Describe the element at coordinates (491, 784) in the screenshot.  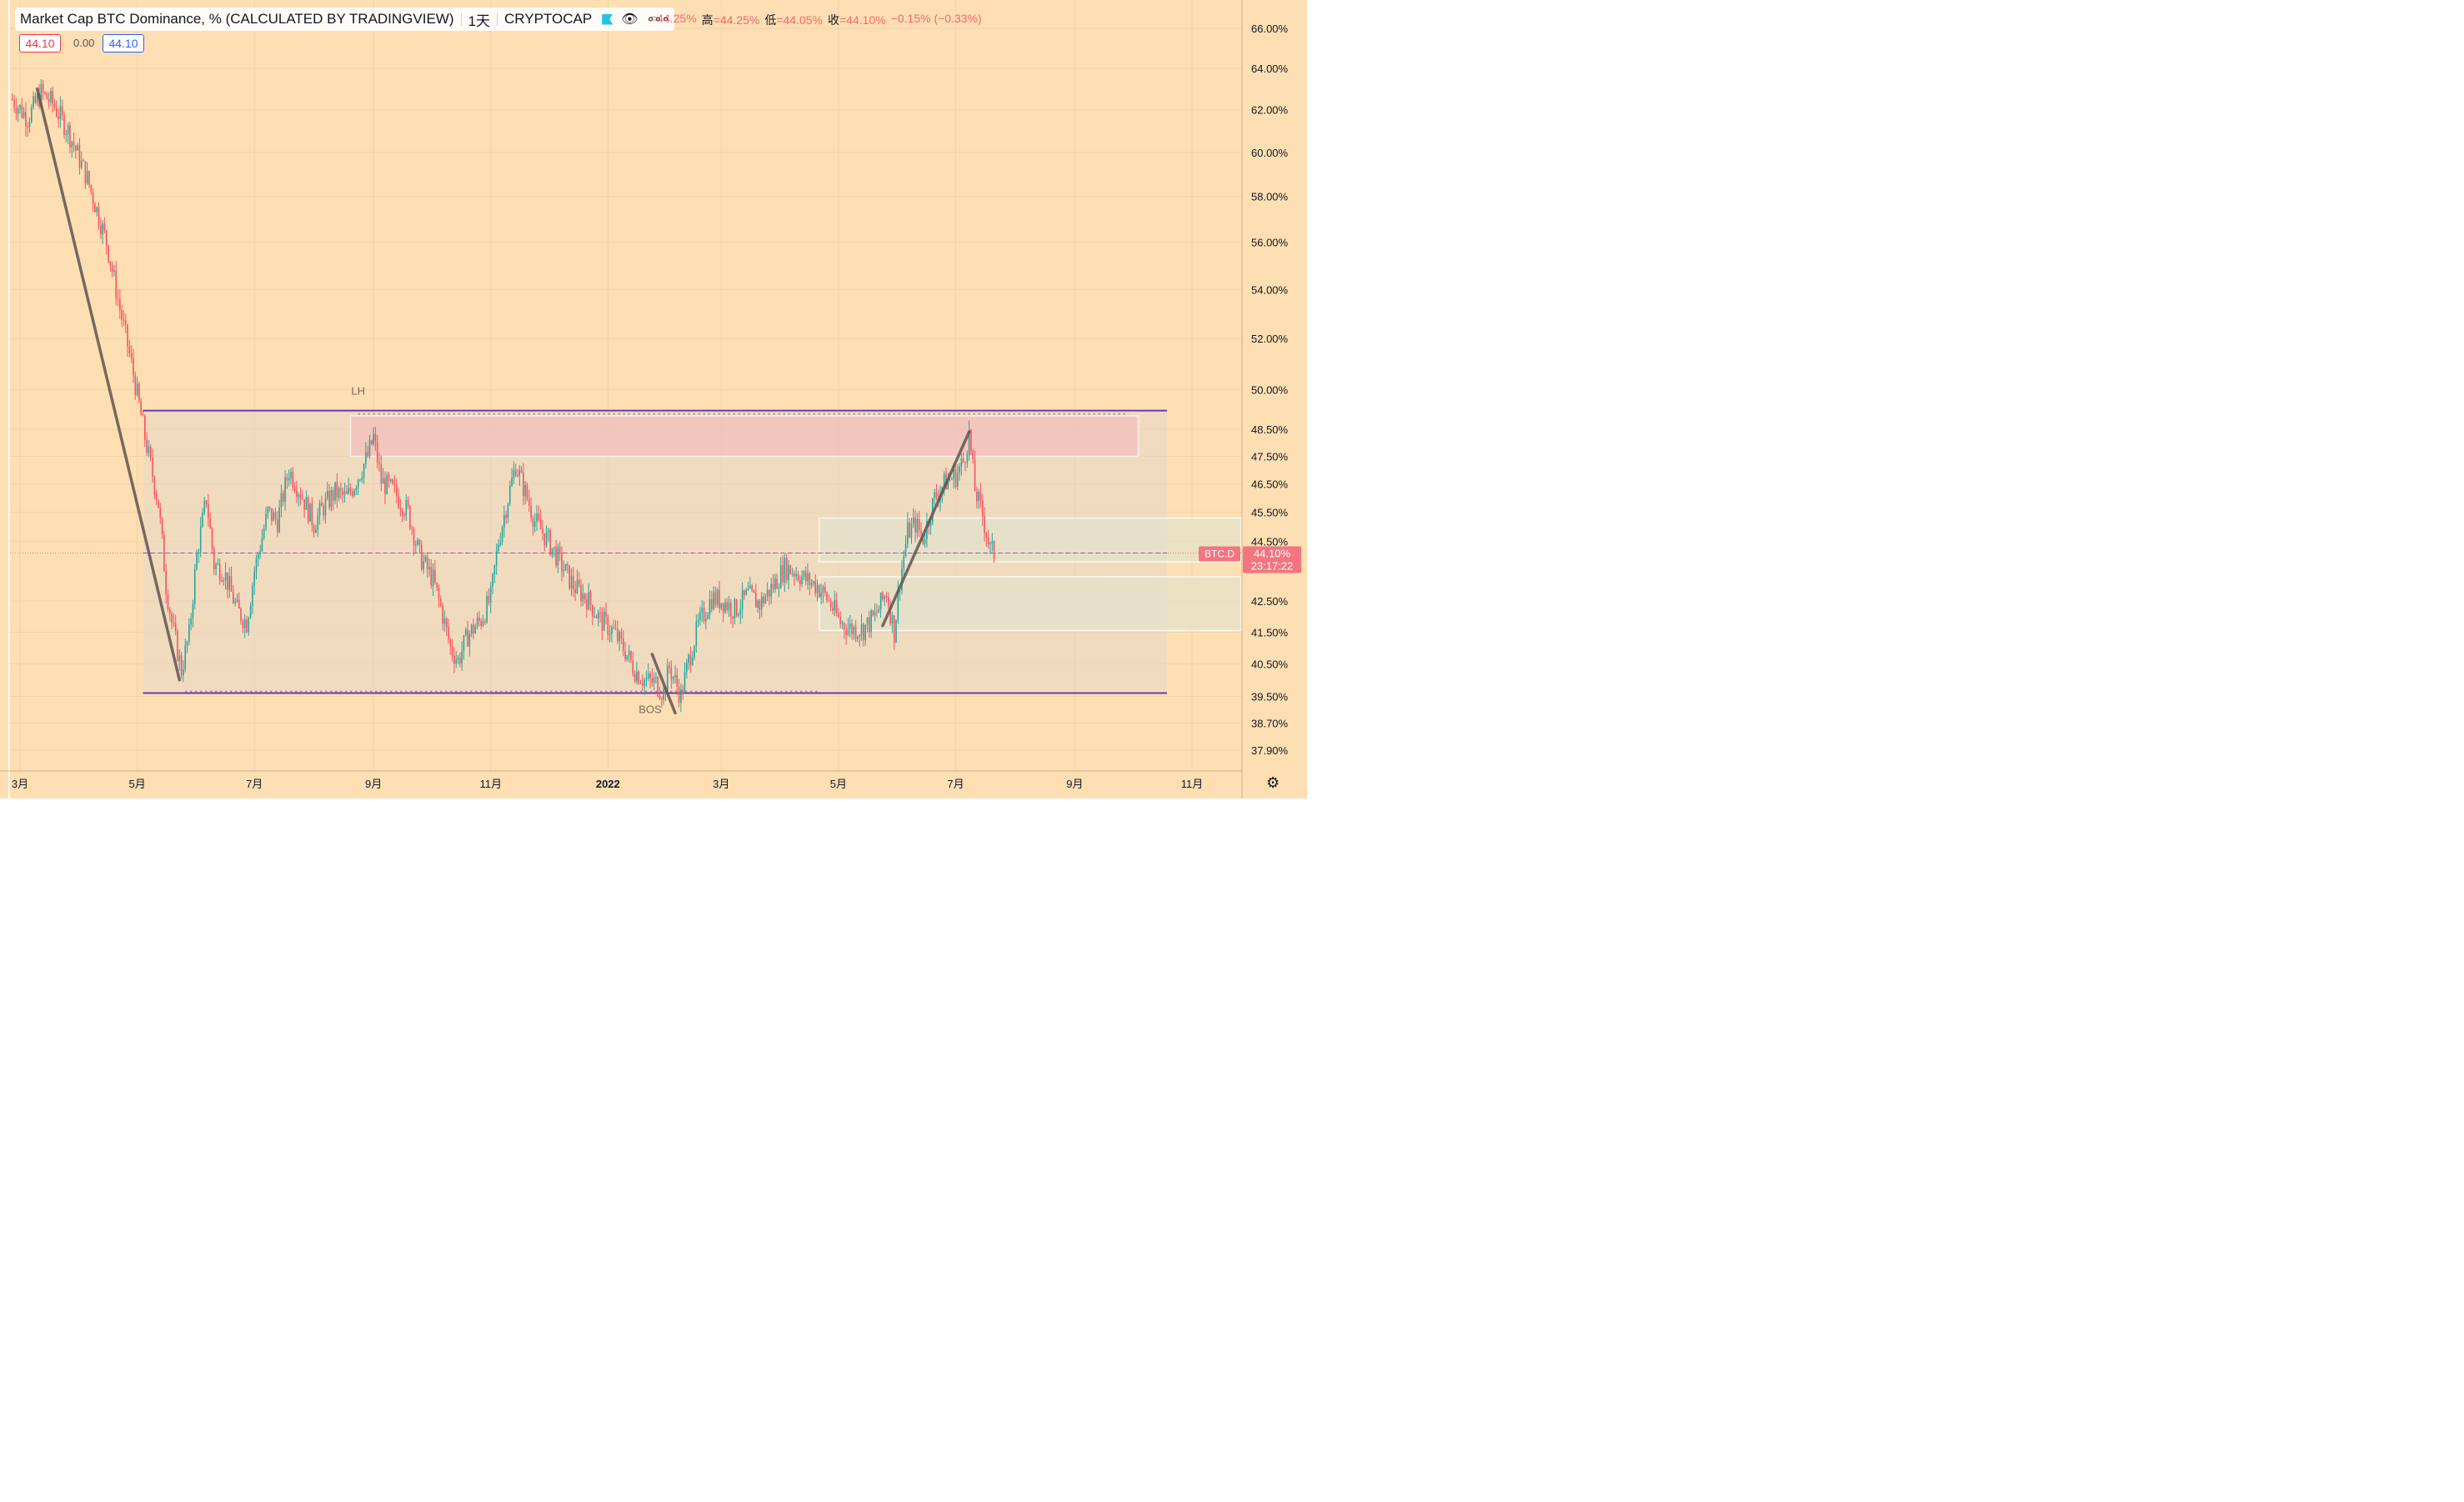
I see `x-tick-label: 11月` at that location.